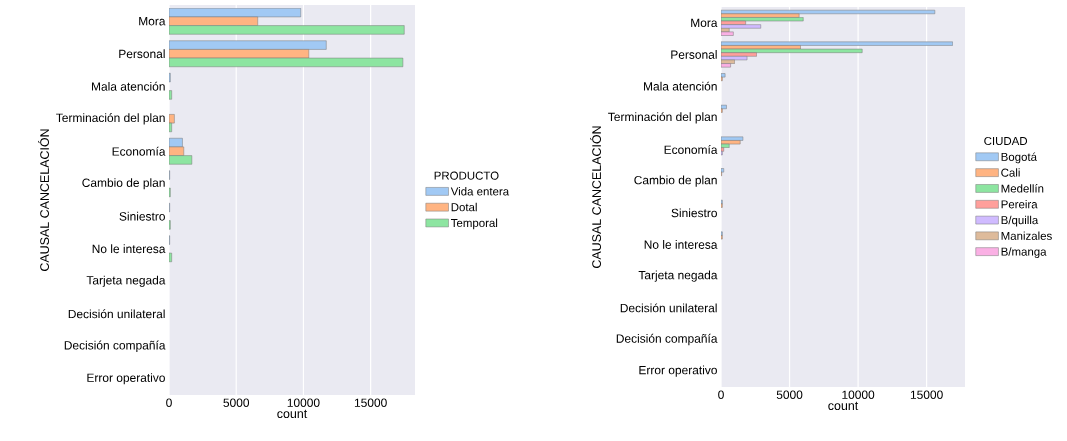 Image resolution: width=1067 pixels, height=441 pixels. I want to click on legend-label: B/manga, so click(1024, 252).